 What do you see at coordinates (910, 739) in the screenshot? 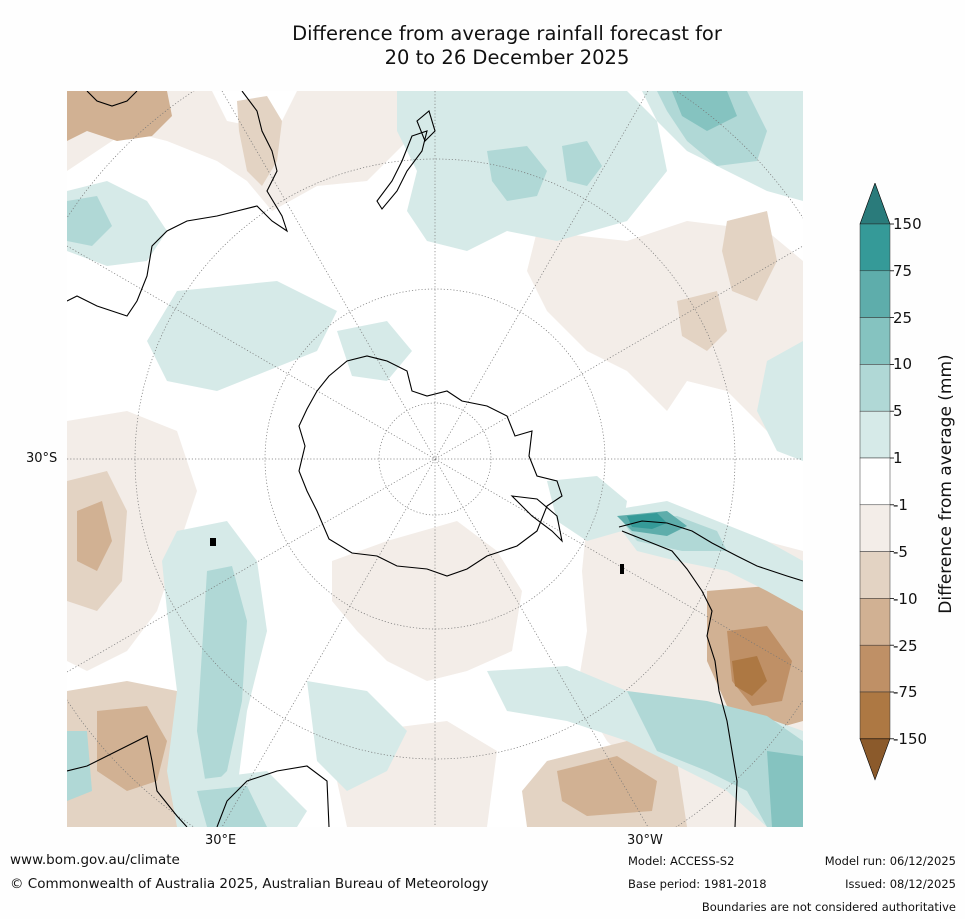
I see `colorbar-tick-neg150: -150` at bounding box center [910, 739].